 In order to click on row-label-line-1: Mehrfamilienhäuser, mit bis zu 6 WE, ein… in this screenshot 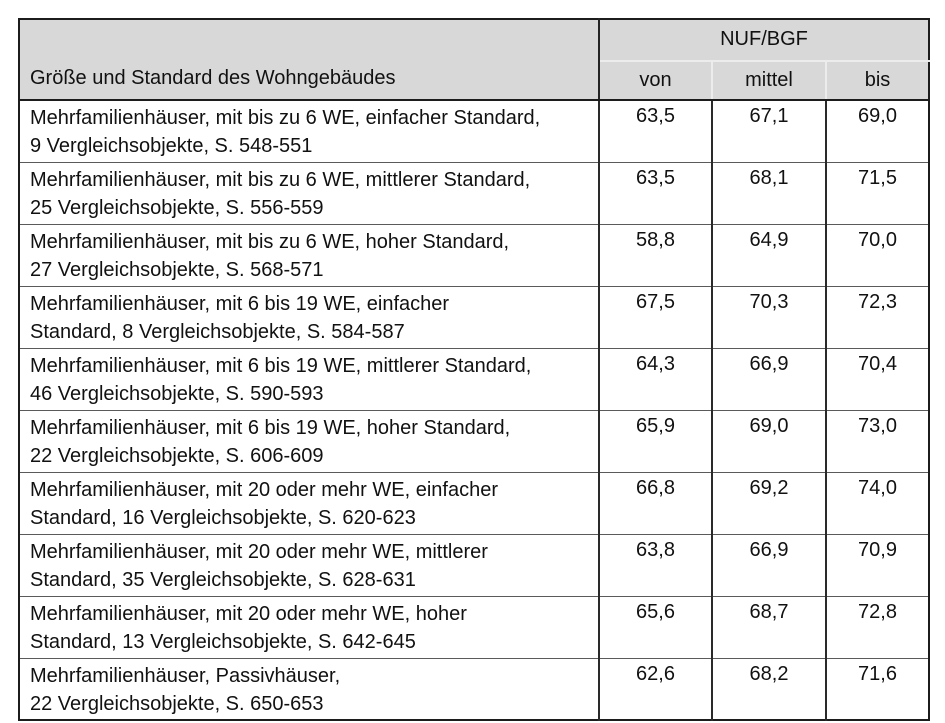, I will do `click(285, 118)`.